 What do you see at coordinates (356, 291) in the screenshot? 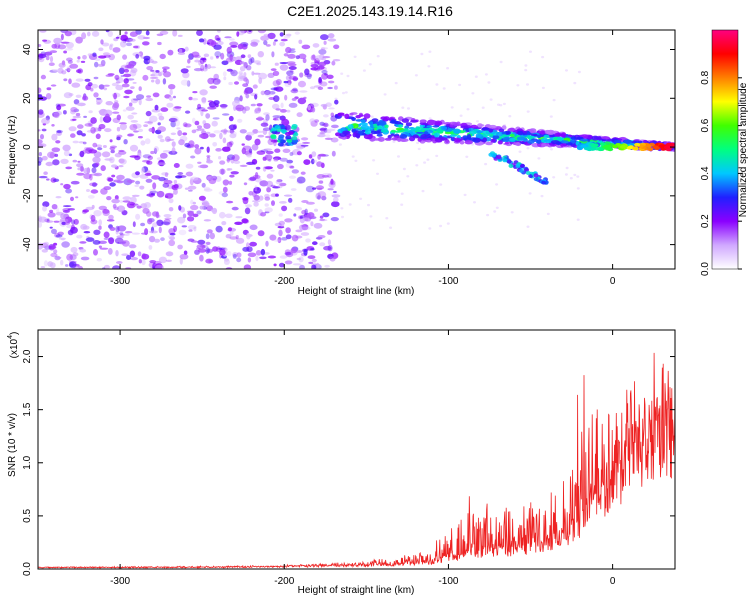
I see `spectrogram-x-label: Height of straight line (km)` at bounding box center [356, 291].